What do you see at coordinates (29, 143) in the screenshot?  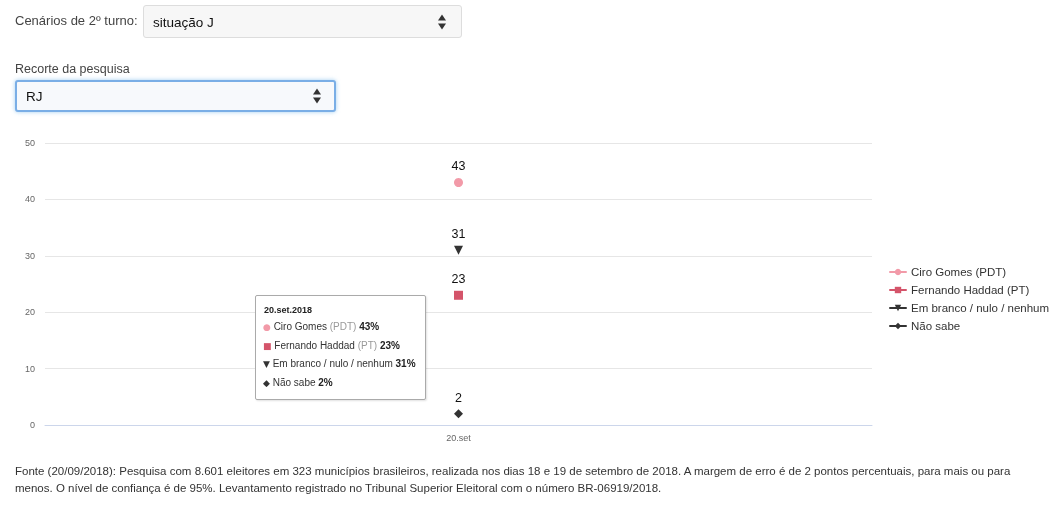 I see `y-tick-label: 50` at bounding box center [29, 143].